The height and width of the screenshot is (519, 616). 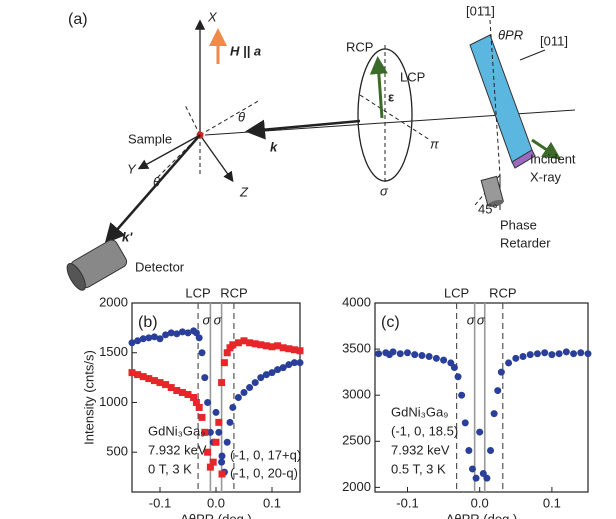 What do you see at coordinates (244, 191) in the screenshot?
I see `label: Z` at bounding box center [244, 191].